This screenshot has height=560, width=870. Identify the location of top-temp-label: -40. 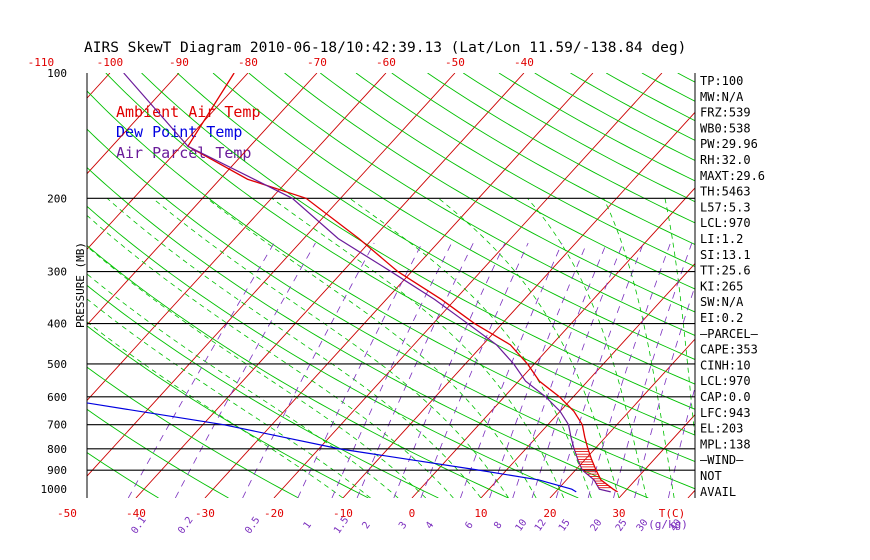
(524, 62).